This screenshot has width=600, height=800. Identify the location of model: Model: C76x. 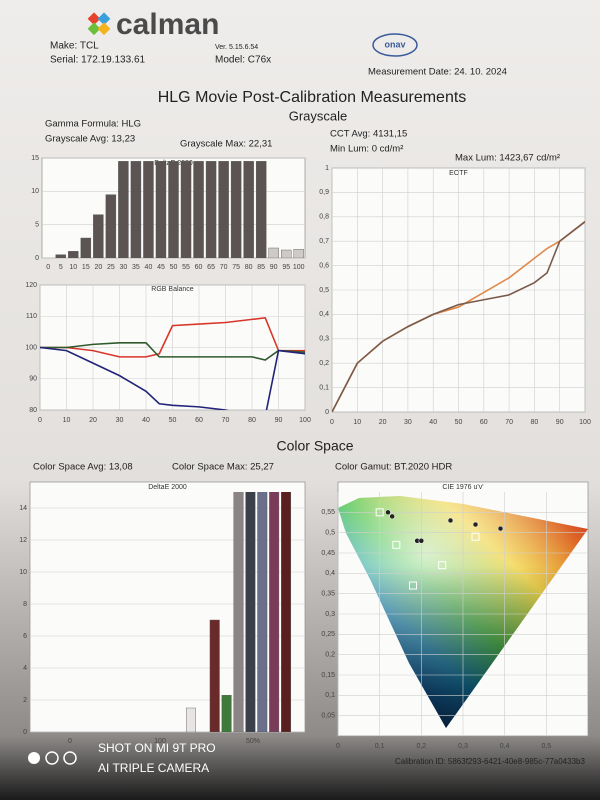
(243, 60).